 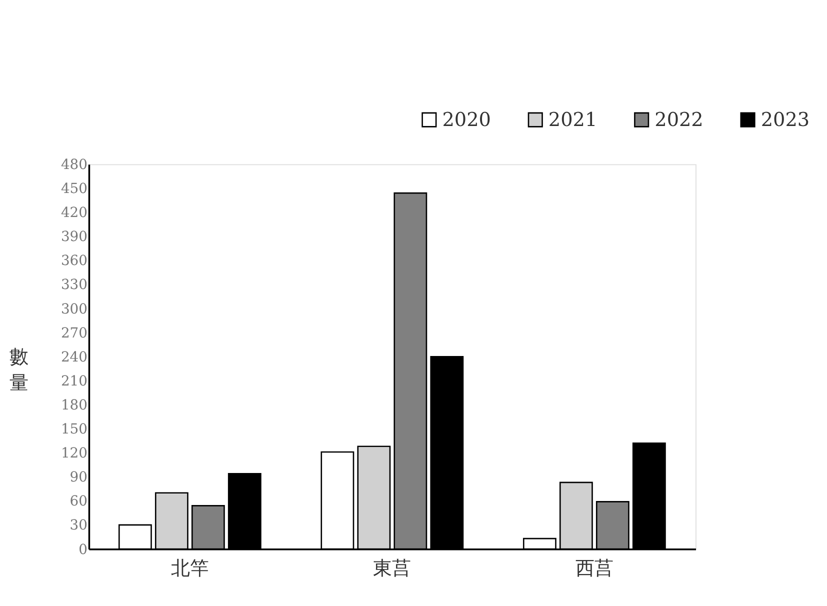 What do you see at coordinates (19, 369) in the screenshot?
I see `y-axis-title: 數量` at bounding box center [19, 369].